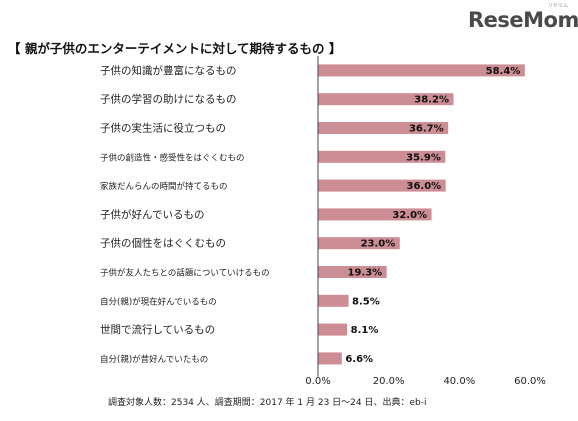 The image size is (578, 421). I want to click on value-label: 36.0%, so click(423, 186).